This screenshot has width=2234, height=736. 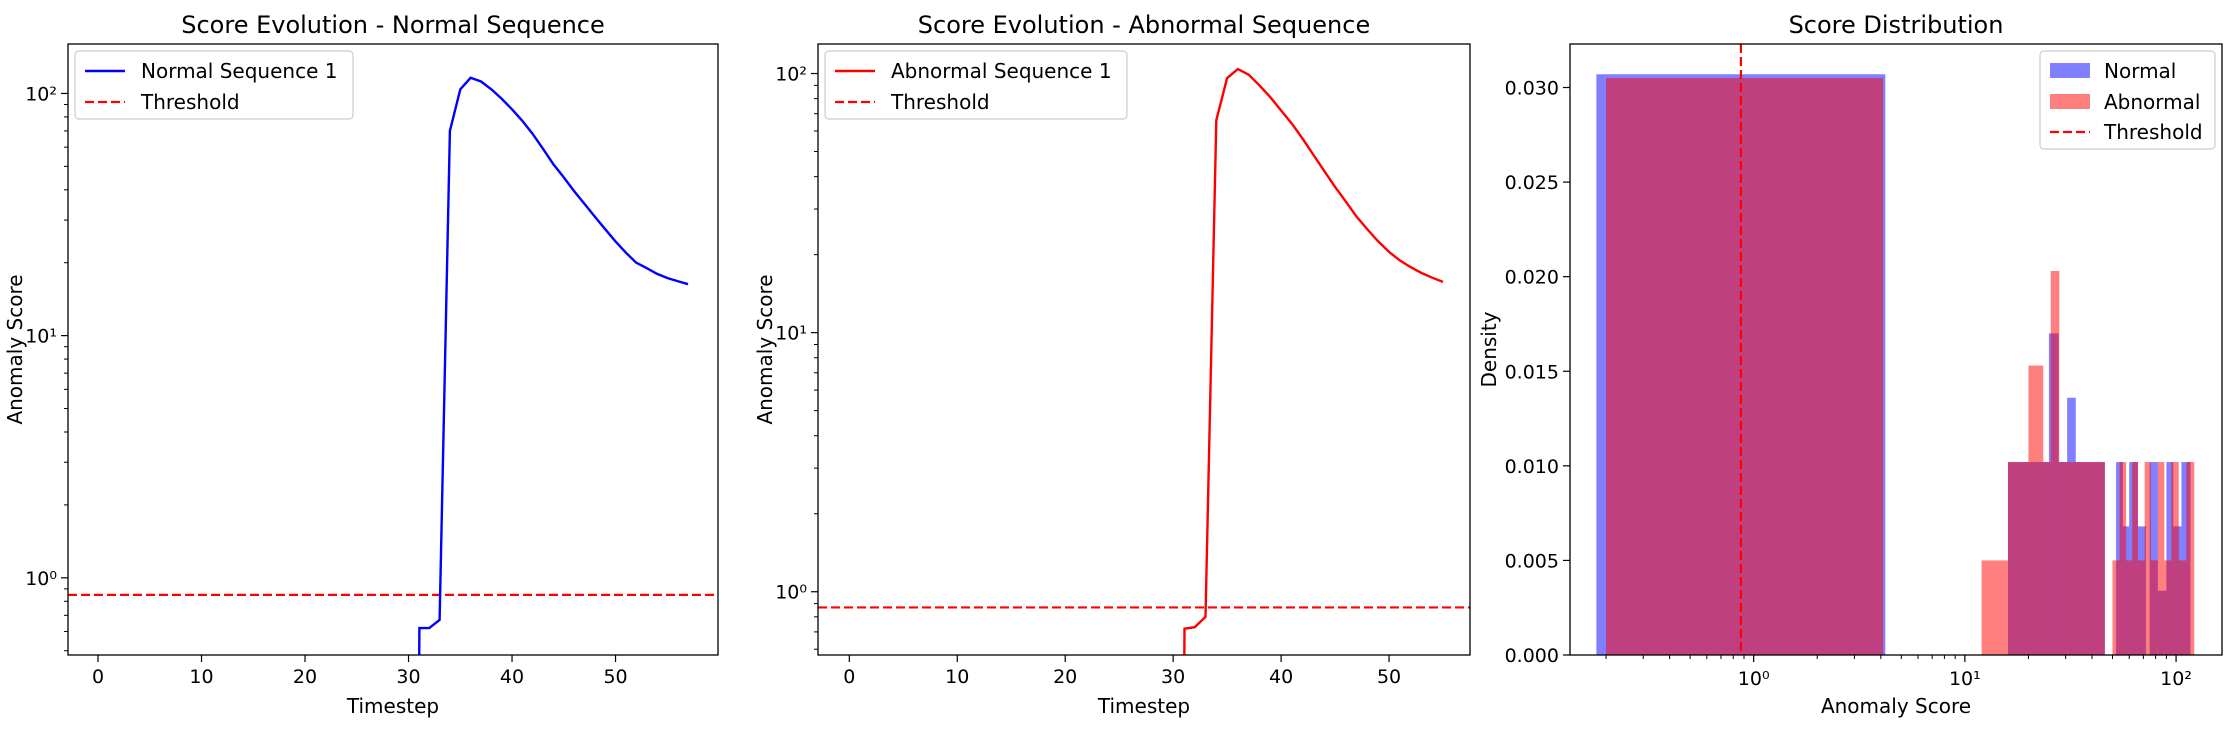 I want to click on x-axis-label: Anomaly Score, so click(x=1896, y=706).